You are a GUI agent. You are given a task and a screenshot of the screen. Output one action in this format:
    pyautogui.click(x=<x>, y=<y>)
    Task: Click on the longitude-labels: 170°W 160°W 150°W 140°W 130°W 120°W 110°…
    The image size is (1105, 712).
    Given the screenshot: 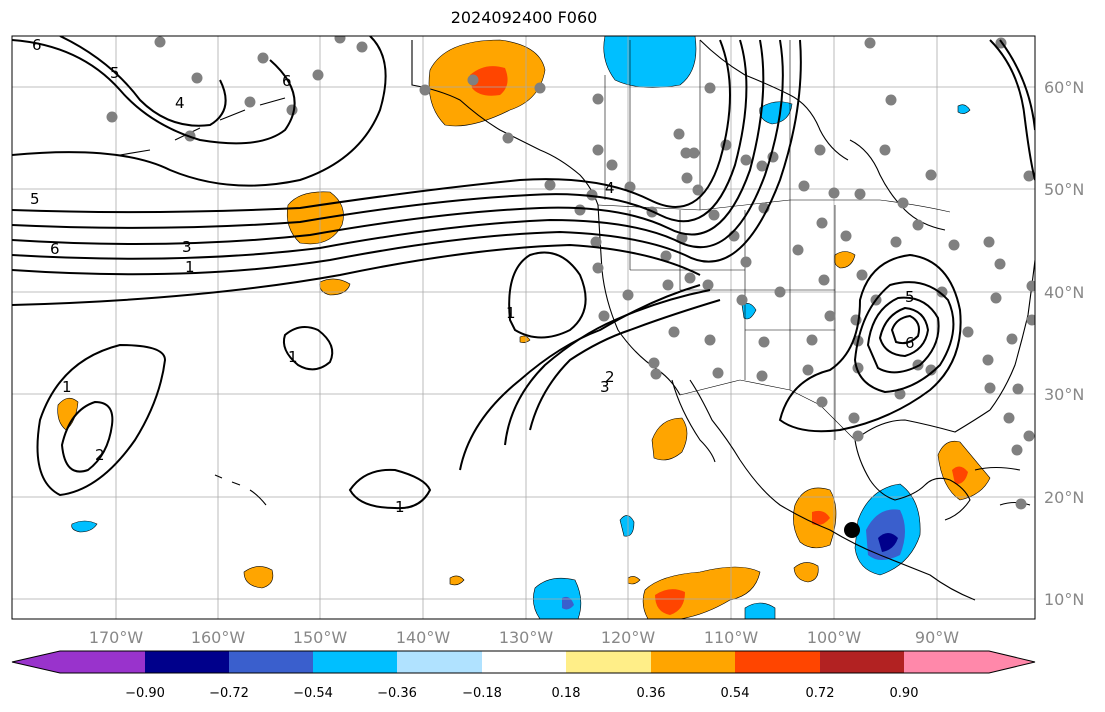 What is the action you would take?
    pyautogui.click(x=524, y=637)
    